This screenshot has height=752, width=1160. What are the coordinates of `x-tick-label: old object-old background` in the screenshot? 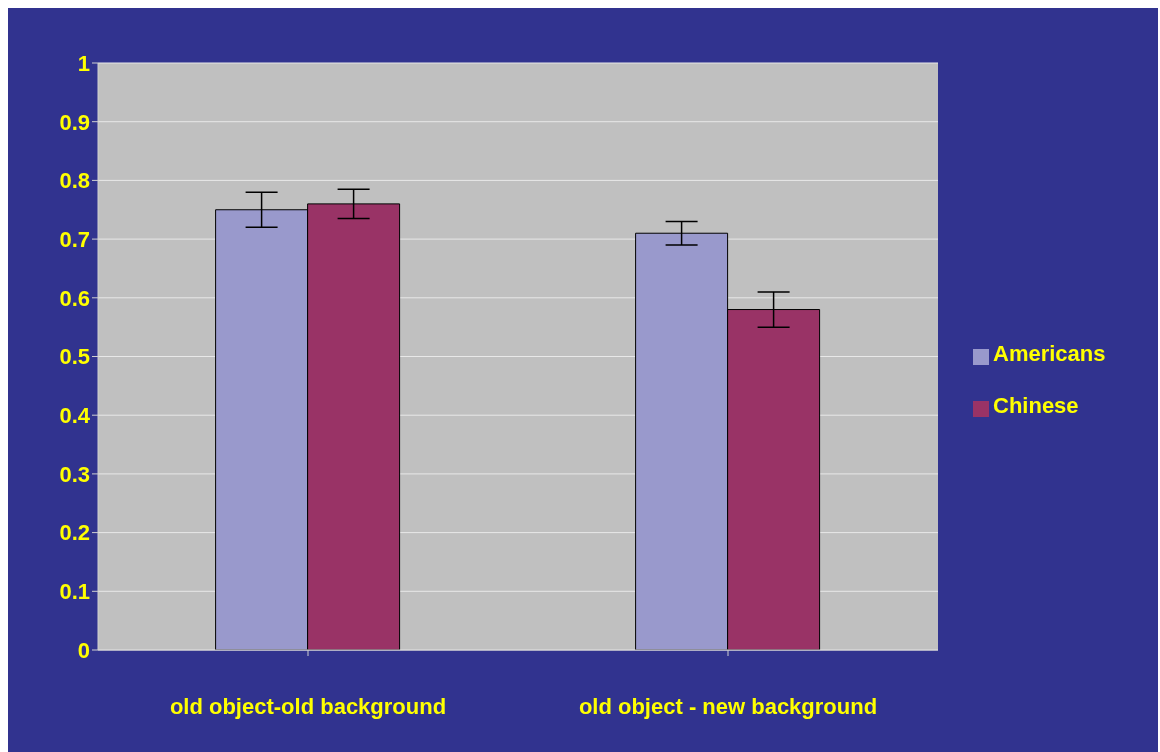 It's located at (308, 706).